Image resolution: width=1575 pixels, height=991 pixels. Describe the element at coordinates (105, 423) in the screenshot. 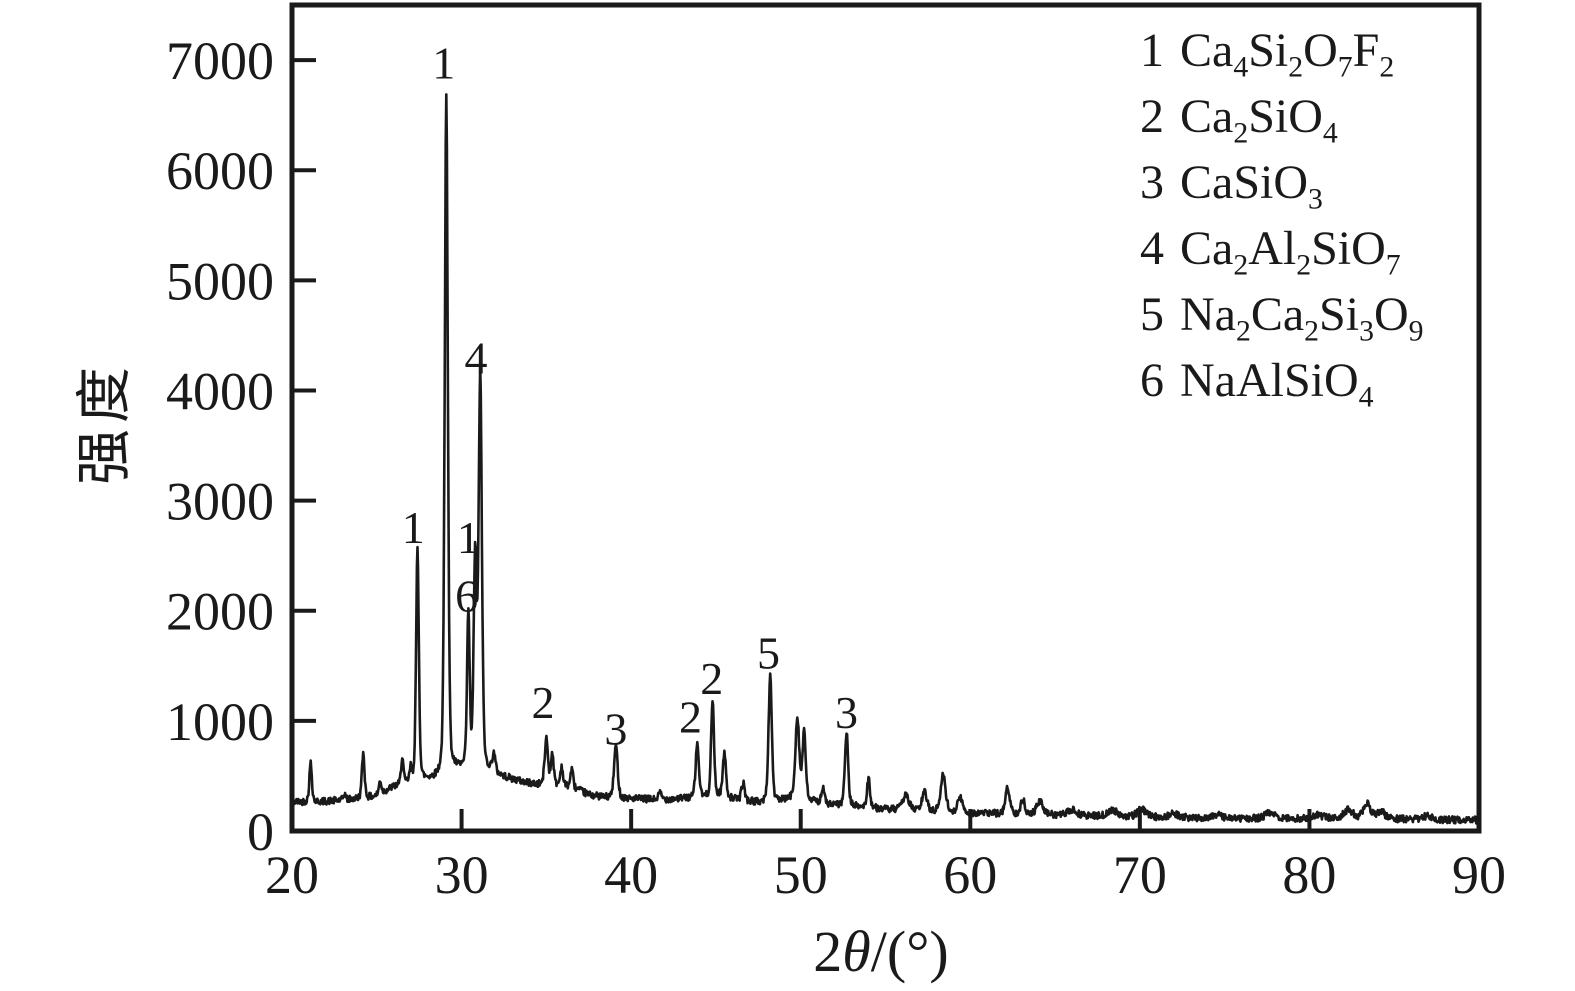

I see `y-axis-label: 强度` at that location.